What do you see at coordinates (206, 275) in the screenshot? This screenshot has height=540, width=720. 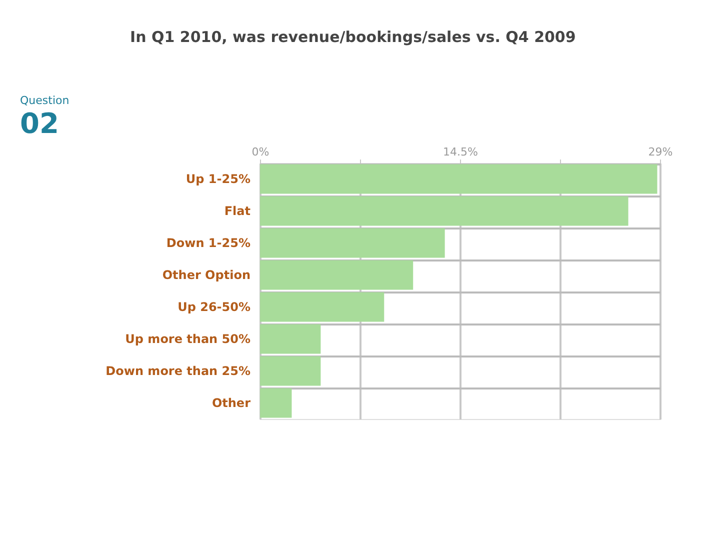 I see `y-tick-label: Other Option` at bounding box center [206, 275].